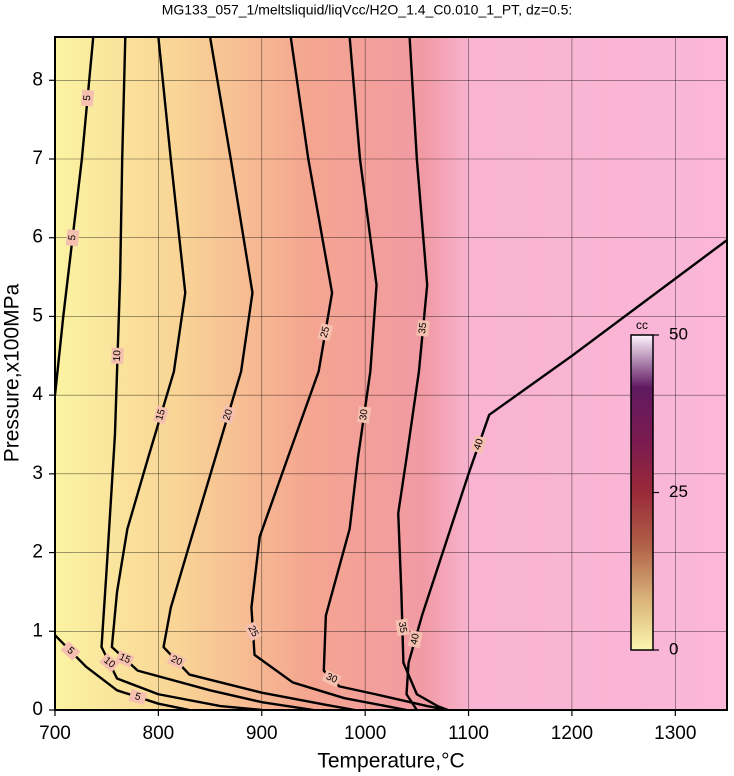 The width and height of the screenshot is (734, 776). Describe the element at coordinates (673, 648) in the screenshot. I see `colorbar-tick-label: 0` at that location.